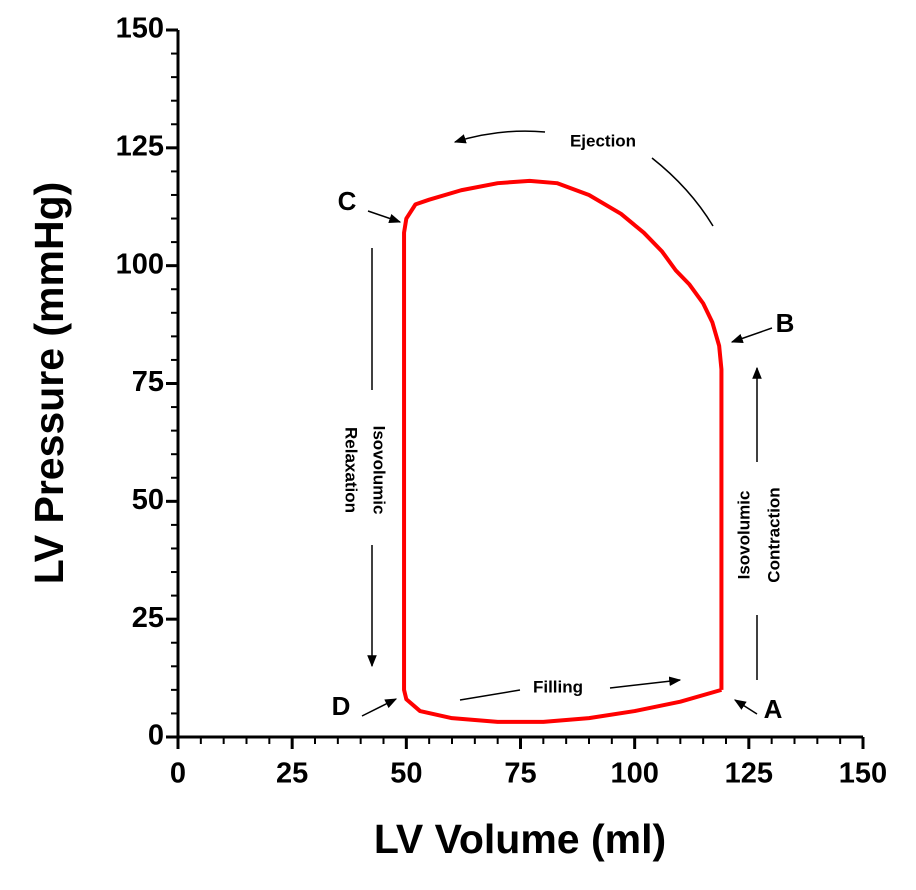  What do you see at coordinates (140, 264) in the screenshot?
I see `y-tick-label: 100` at bounding box center [140, 264].